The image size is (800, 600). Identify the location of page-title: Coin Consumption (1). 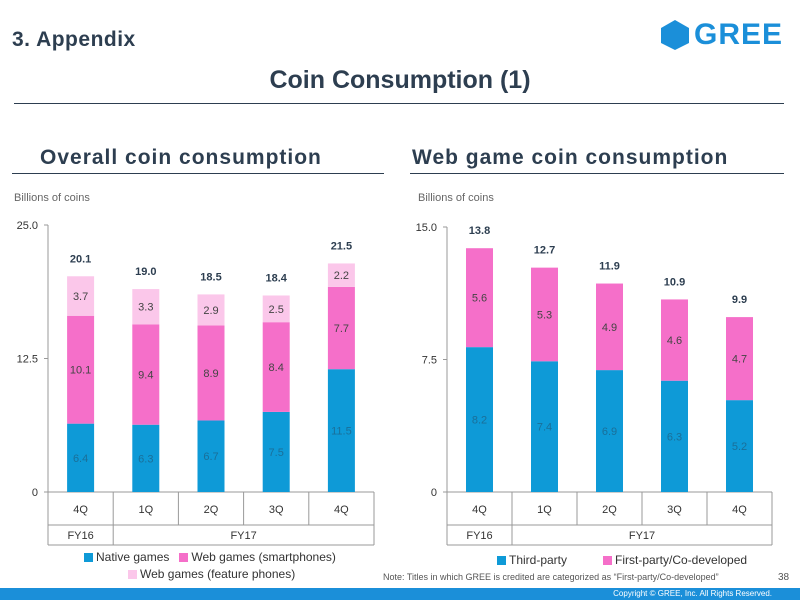
(400, 80).